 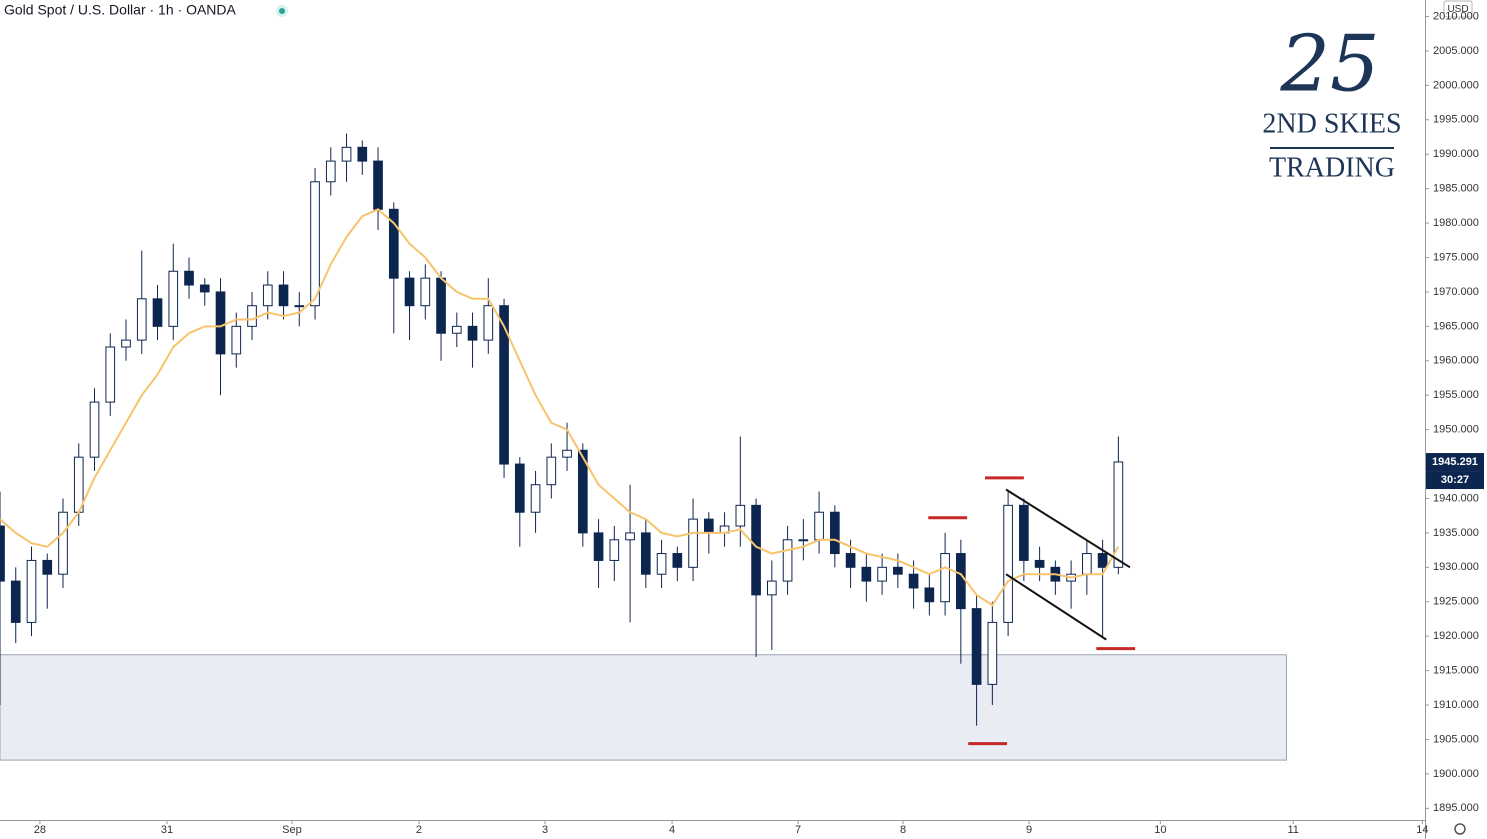 I want to click on y-tick-label: 1930.000, so click(x=1456, y=567).